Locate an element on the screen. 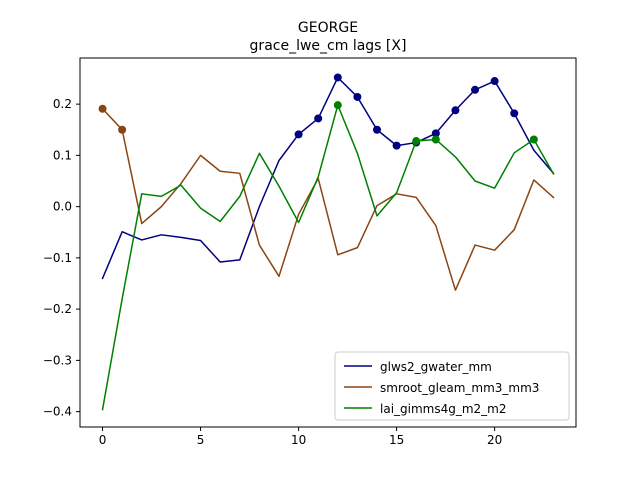 The width and height of the screenshot is (640, 480). chart-title: GEORGE is located at coordinates (328, 28).